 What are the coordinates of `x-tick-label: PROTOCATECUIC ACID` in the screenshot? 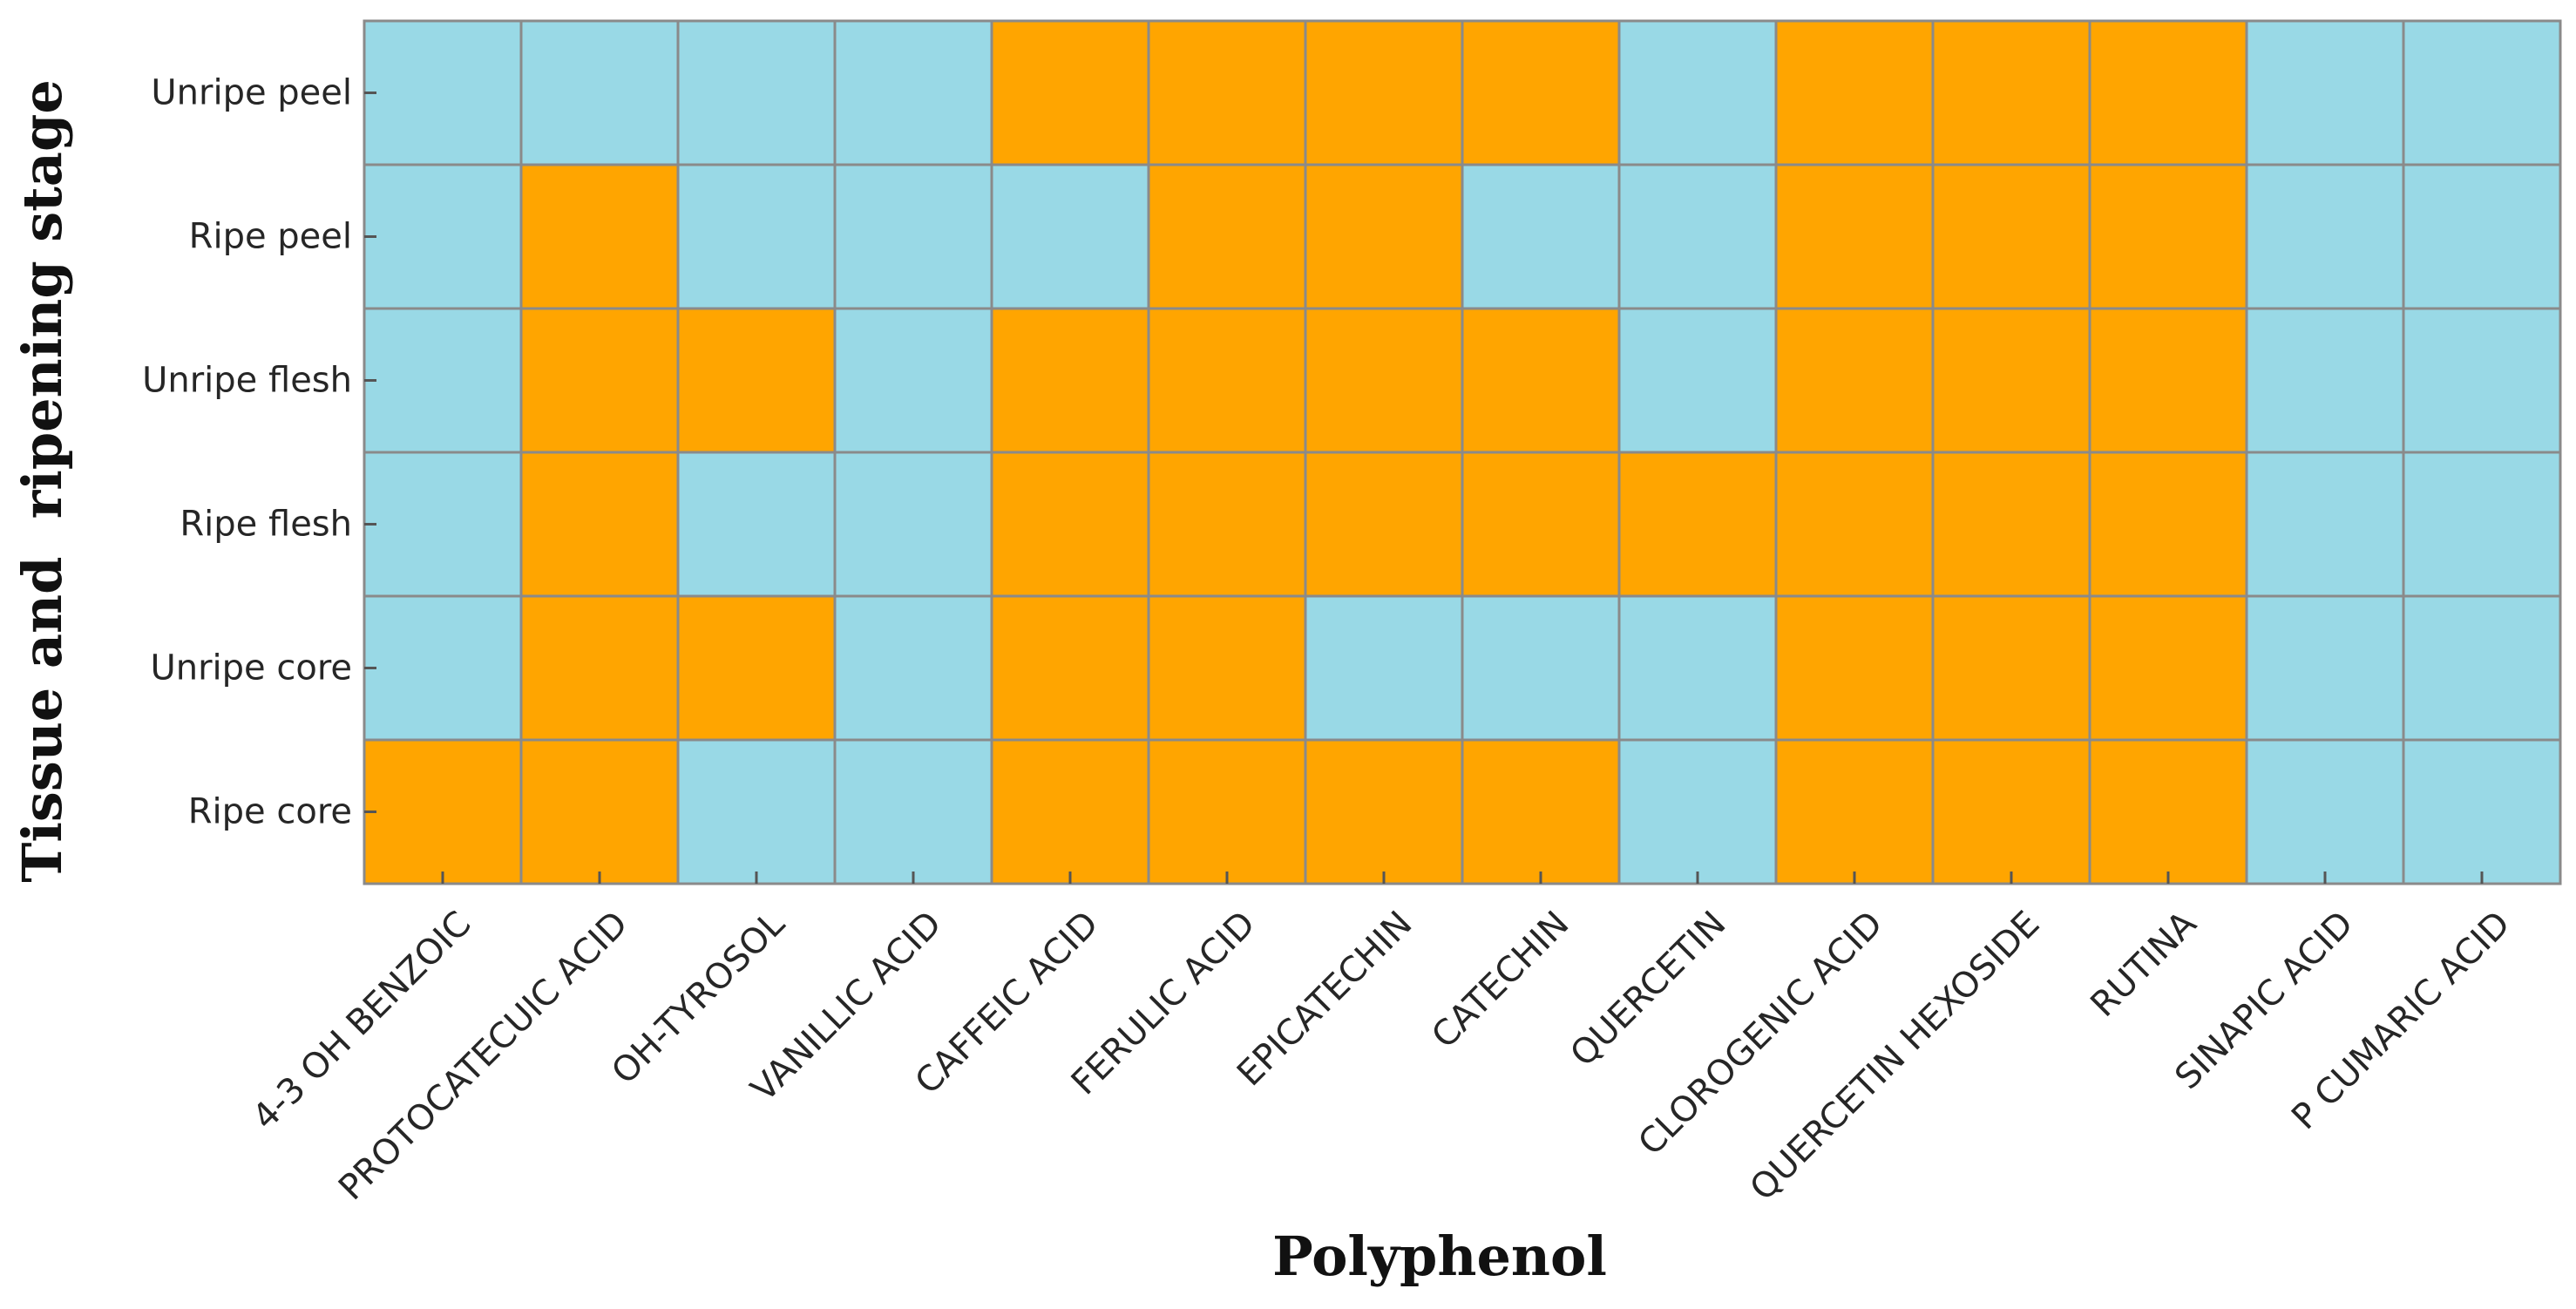 It's located at (483, 1056).